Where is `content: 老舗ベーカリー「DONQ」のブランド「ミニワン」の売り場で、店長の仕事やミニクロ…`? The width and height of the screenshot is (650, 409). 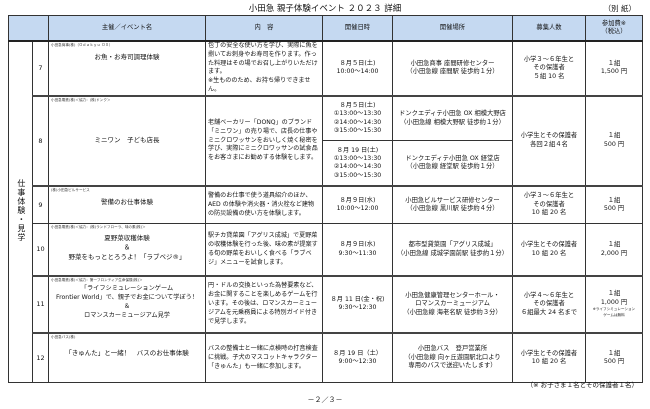 content: 老舗ベーカリー「DONQ」のブランド「ミニワン」の売り場で、店長の仕事やミニクロ… is located at coordinates (264, 140).